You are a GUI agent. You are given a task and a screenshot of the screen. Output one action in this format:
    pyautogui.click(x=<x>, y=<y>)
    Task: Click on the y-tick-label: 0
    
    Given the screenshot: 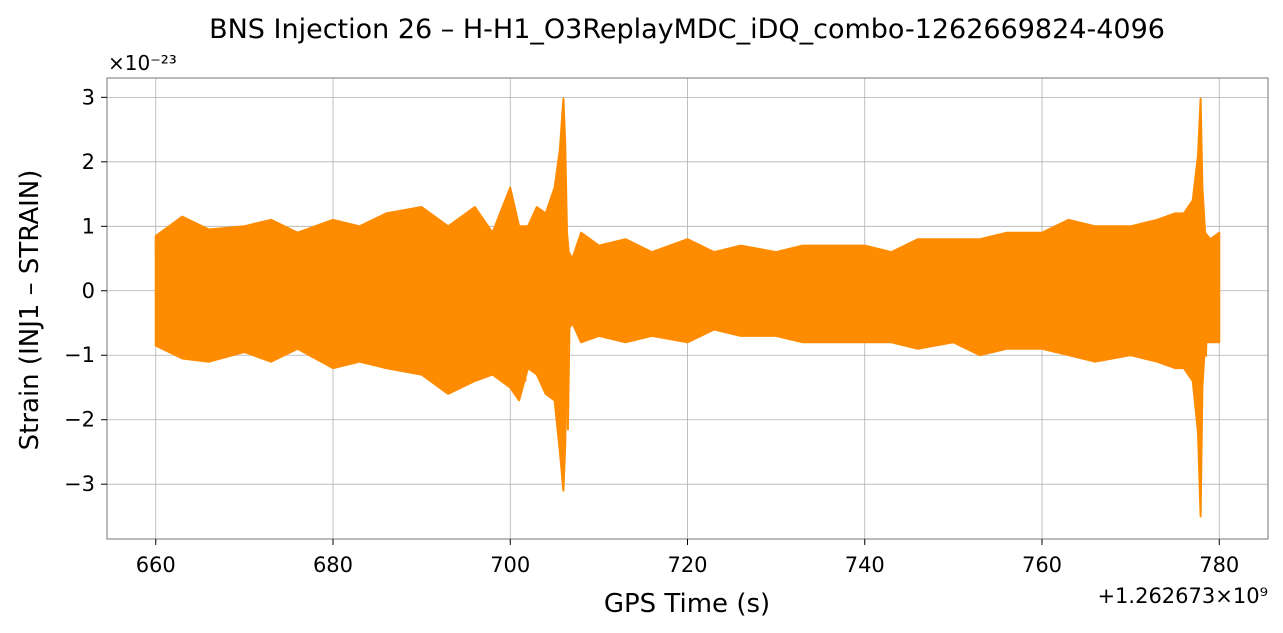 What is the action you would take?
    pyautogui.click(x=88, y=291)
    